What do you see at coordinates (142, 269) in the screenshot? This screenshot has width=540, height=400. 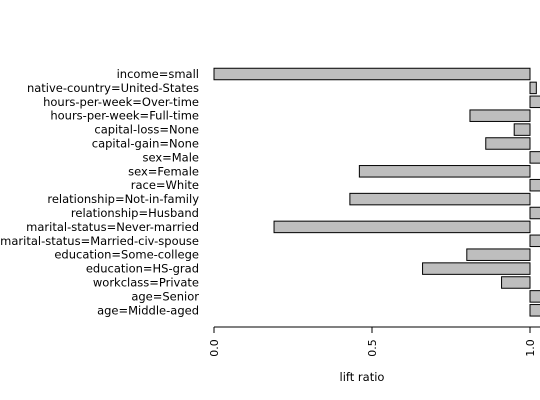 I see `category-label-14: education=HS-grad` at bounding box center [142, 269].